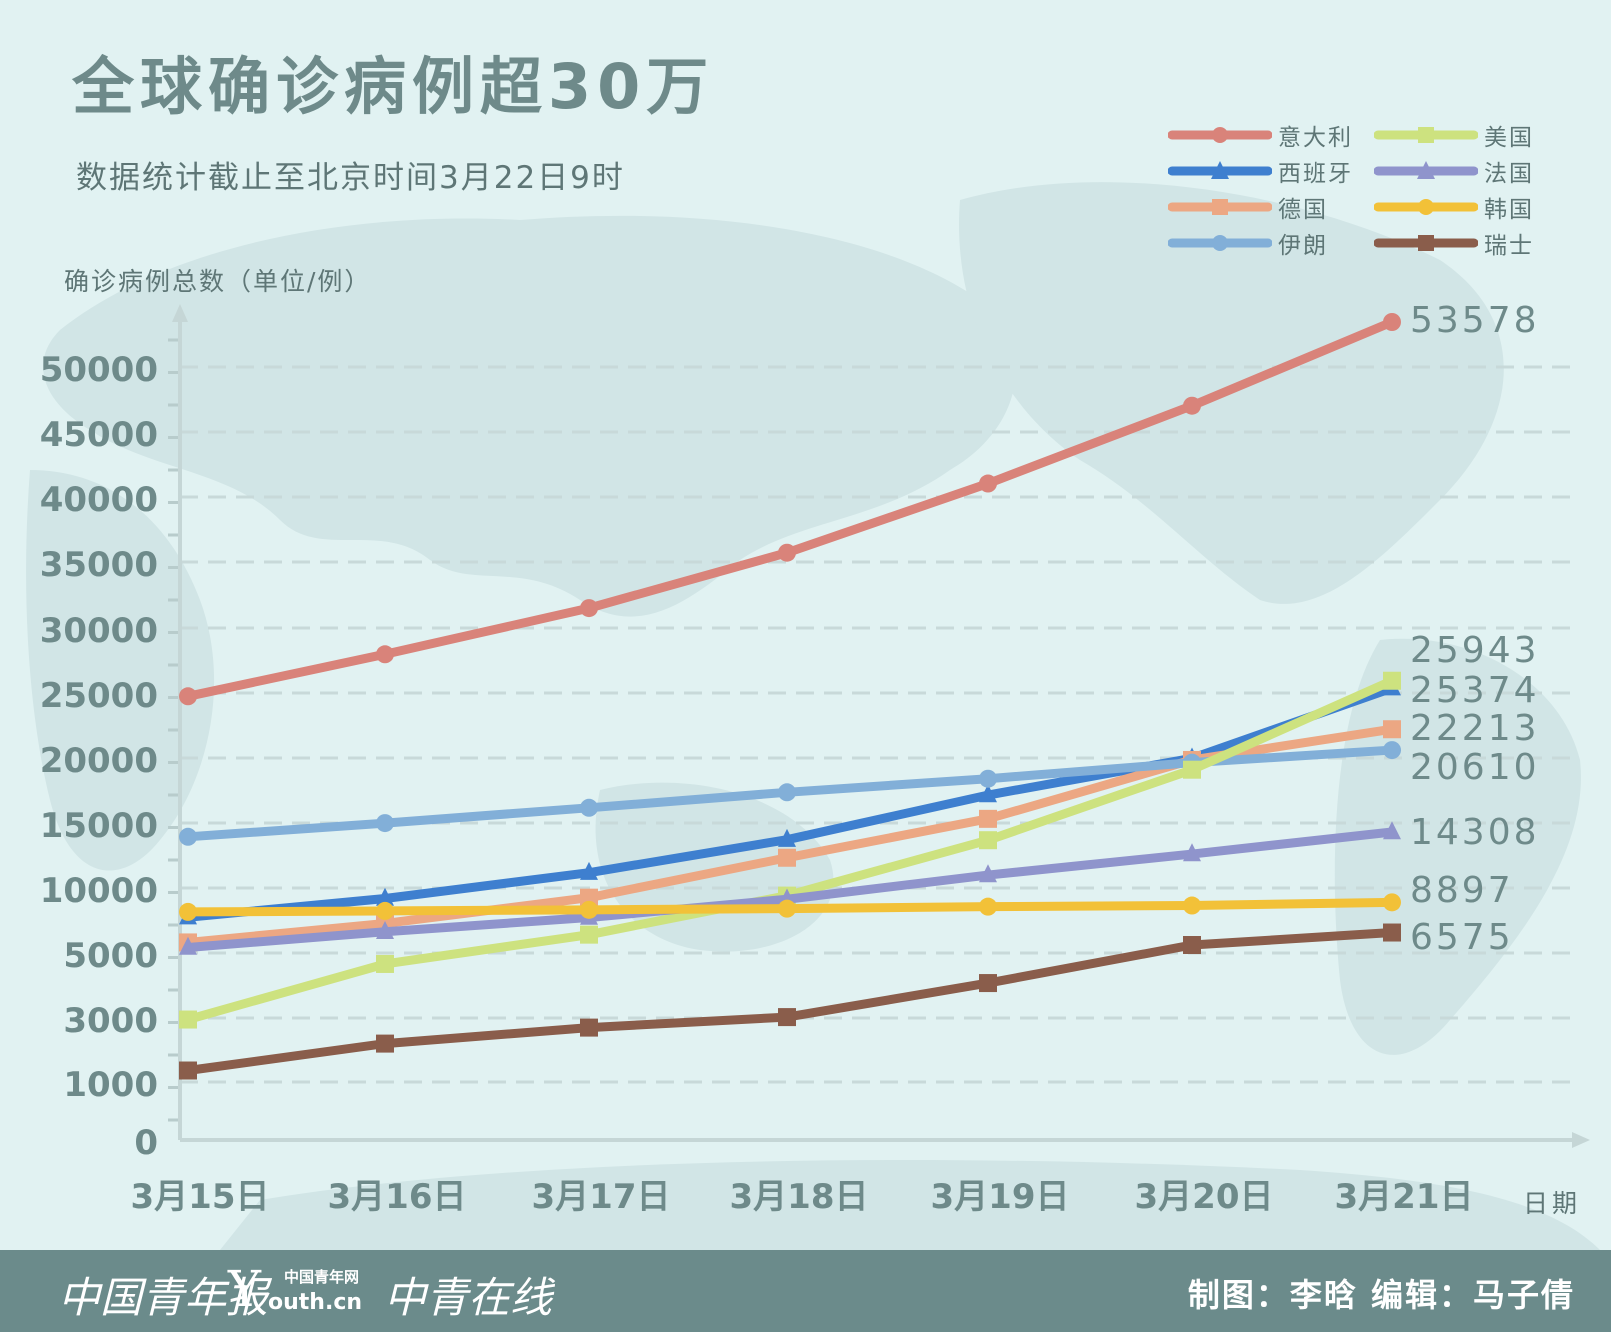 The height and width of the screenshot is (1332, 1611). I want to click on y-tick-label: 15000, so click(99, 826).